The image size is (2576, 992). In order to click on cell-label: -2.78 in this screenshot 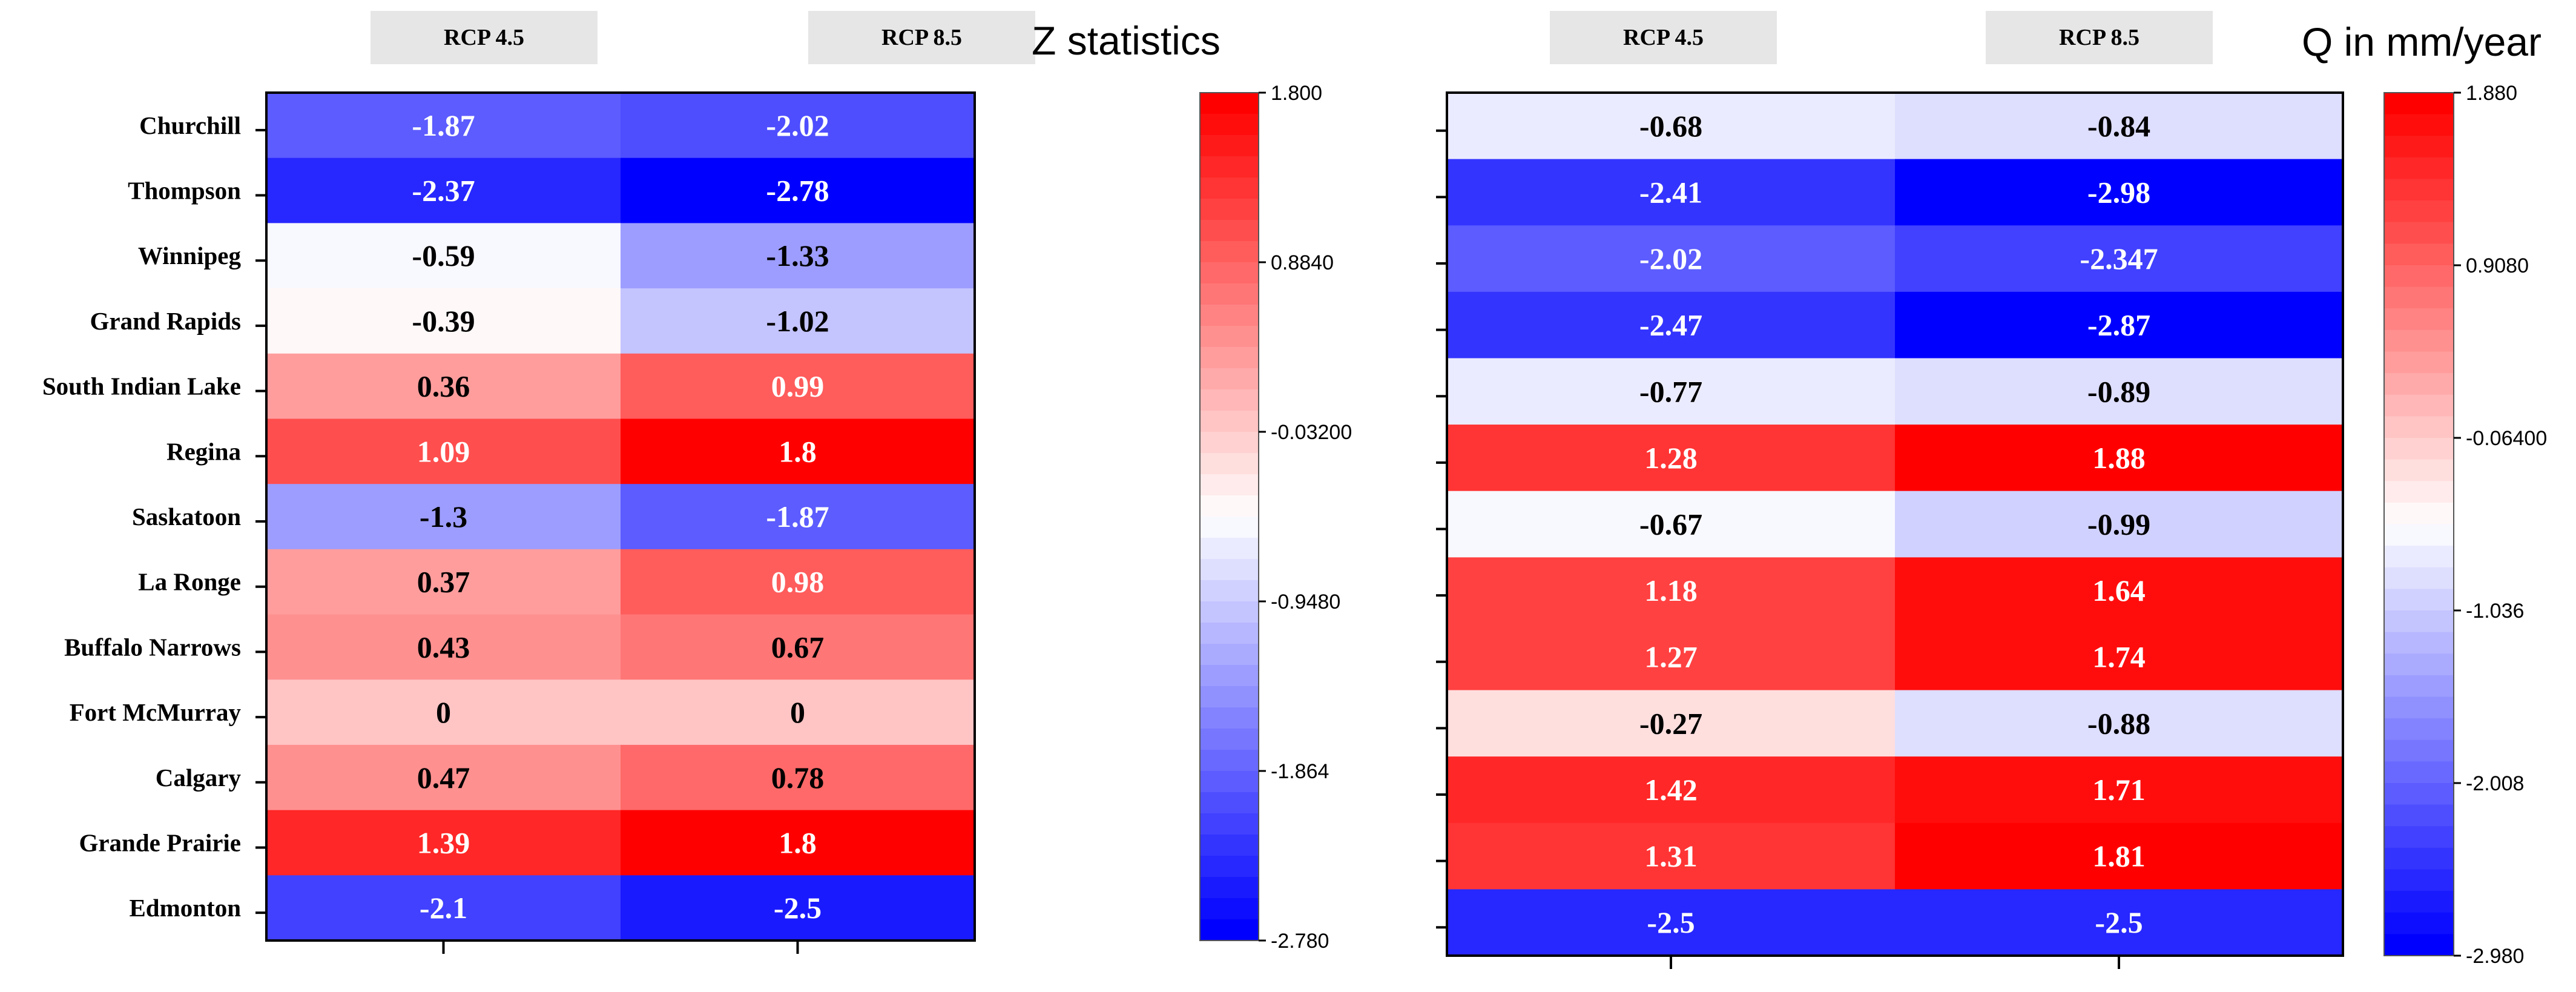, I will do `click(797, 191)`.